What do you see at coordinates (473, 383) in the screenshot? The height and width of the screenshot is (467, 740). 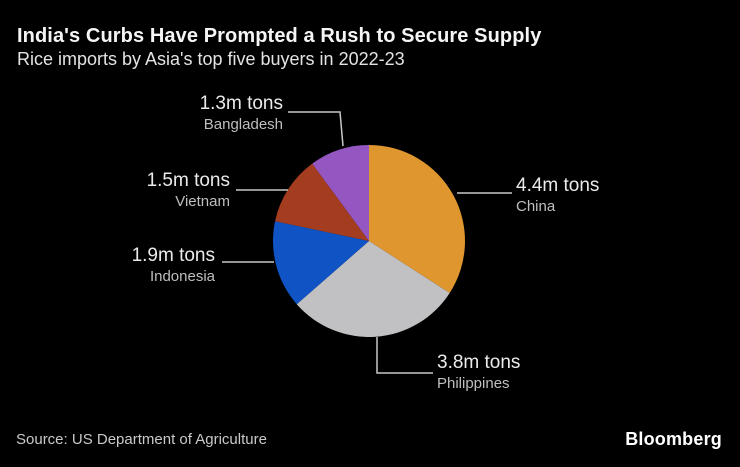 I see `pie-label-philippines-name: Philippines` at bounding box center [473, 383].